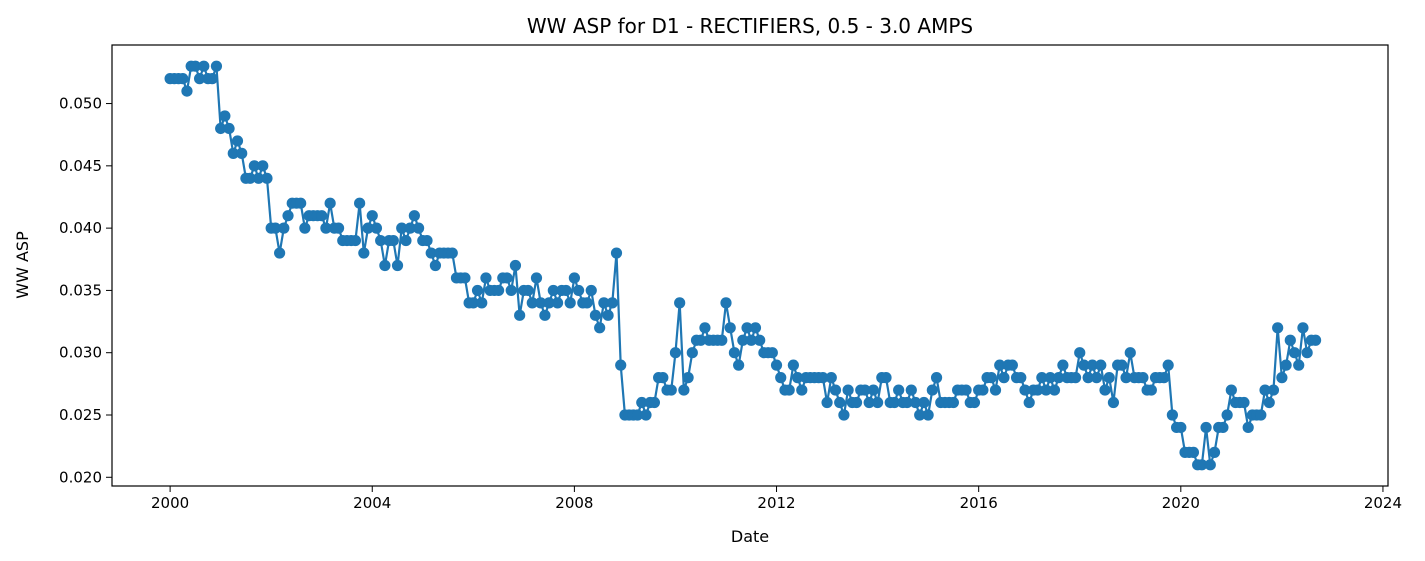 Image resolution: width=1425 pixels, height=561 pixels. I want to click on x-tick-label: 2016, so click(979, 503).